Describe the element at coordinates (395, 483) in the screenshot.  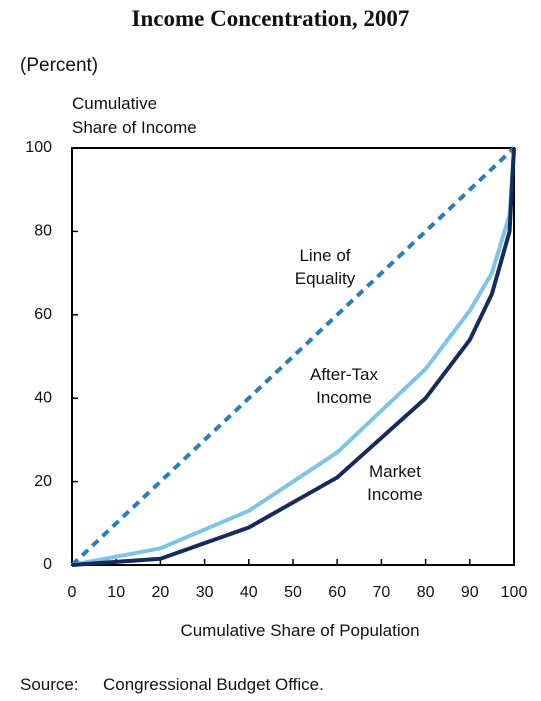
I see `series-label: Market Income` at that location.